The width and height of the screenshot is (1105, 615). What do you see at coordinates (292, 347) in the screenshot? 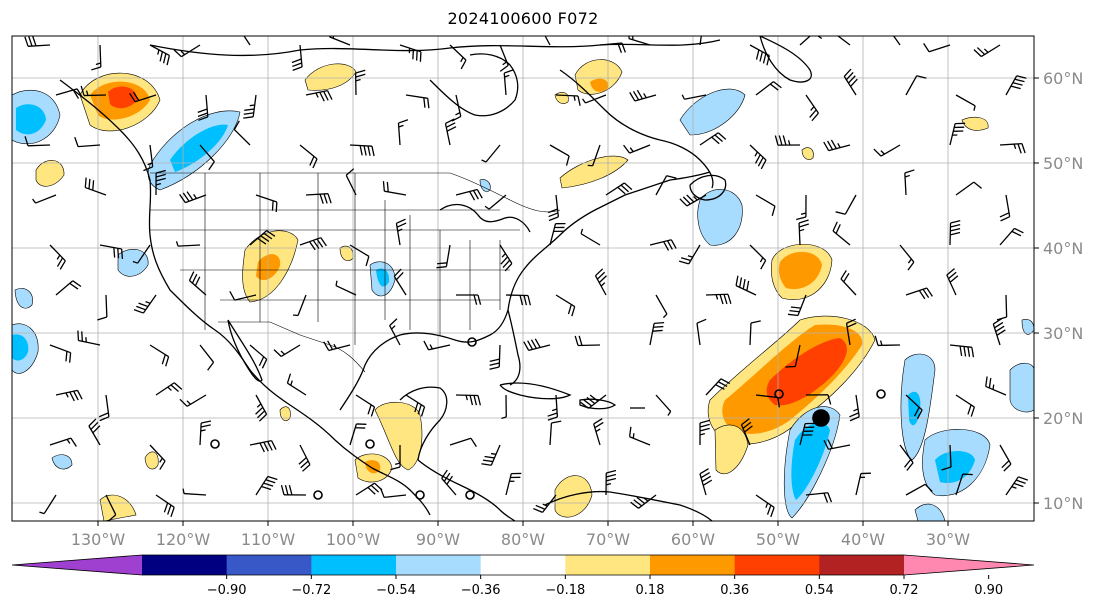
I see `border-us-mexico` at bounding box center [292, 347].